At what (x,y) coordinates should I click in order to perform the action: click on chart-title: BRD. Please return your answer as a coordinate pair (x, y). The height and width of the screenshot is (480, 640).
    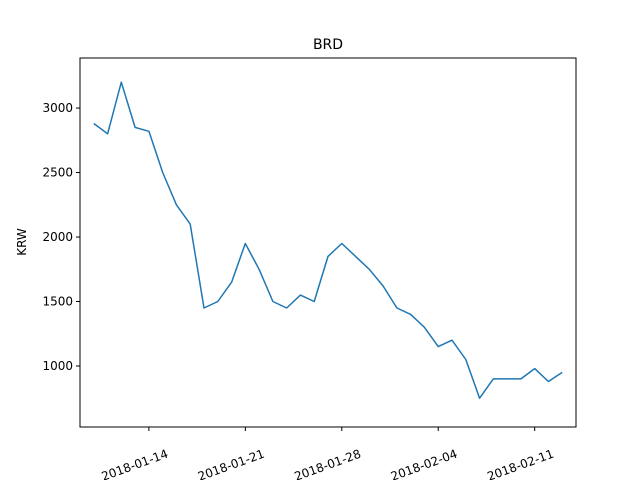
    Looking at the image, I should click on (328, 45).